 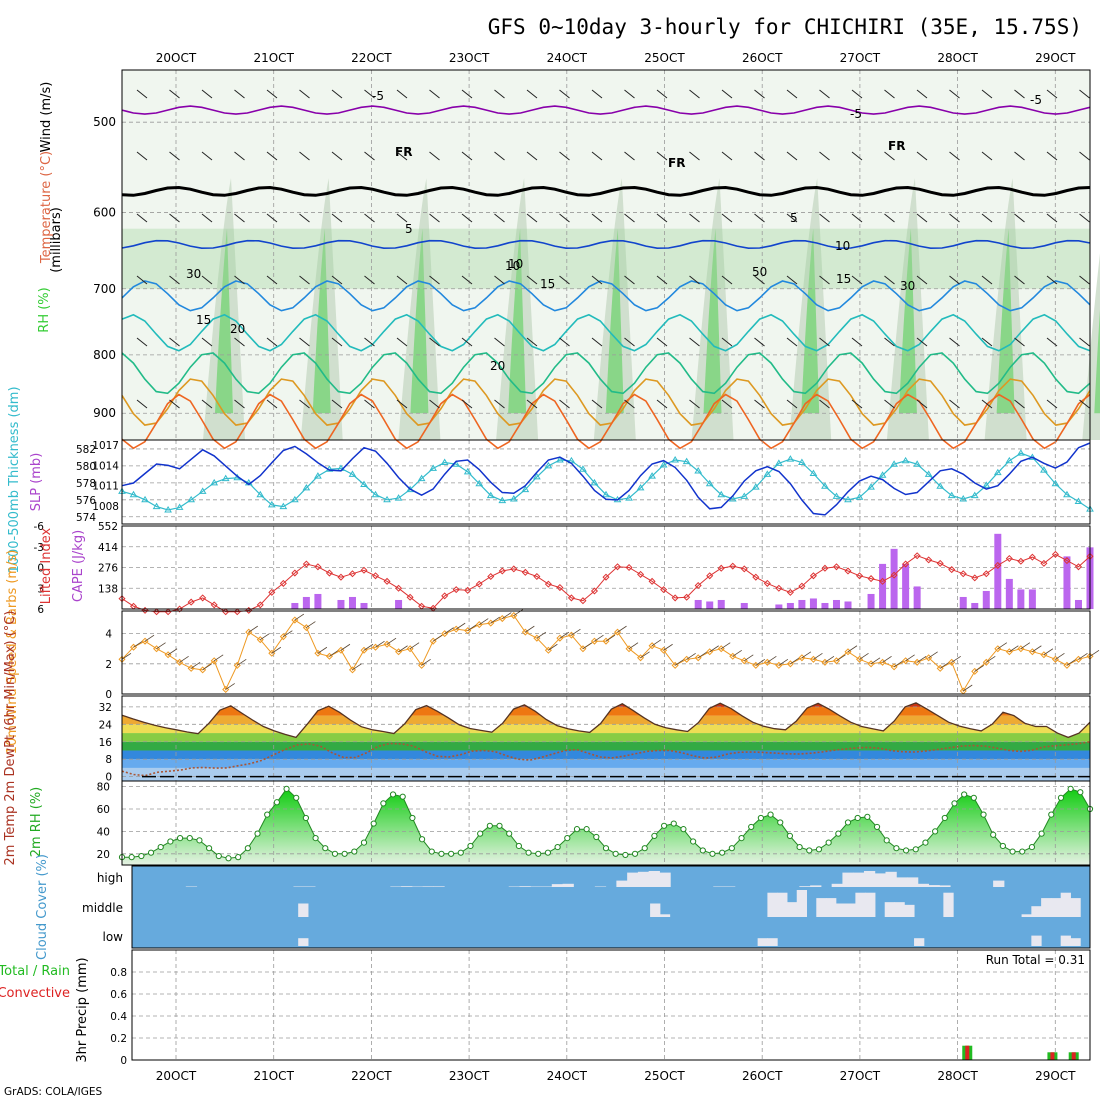 I want to click on dewpoint-line, so click(x=606, y=759).